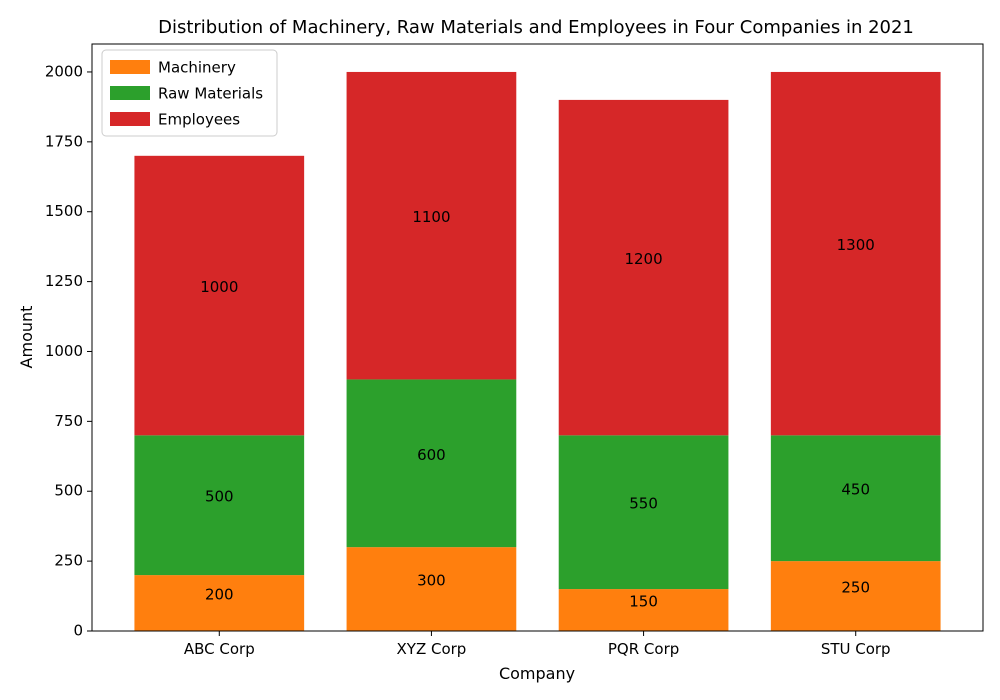 The height and width of the screenshot is (700, 1000). I want to click on x-axis-label: Company, so click(537, 673).